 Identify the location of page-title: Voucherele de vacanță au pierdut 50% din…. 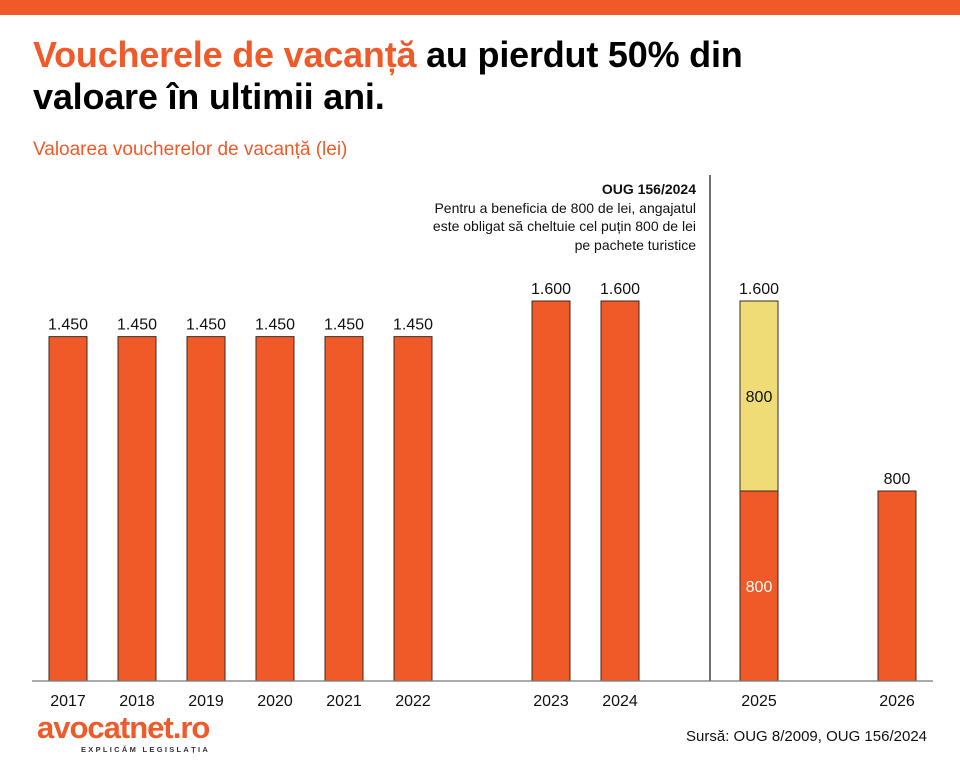
(388, 76).